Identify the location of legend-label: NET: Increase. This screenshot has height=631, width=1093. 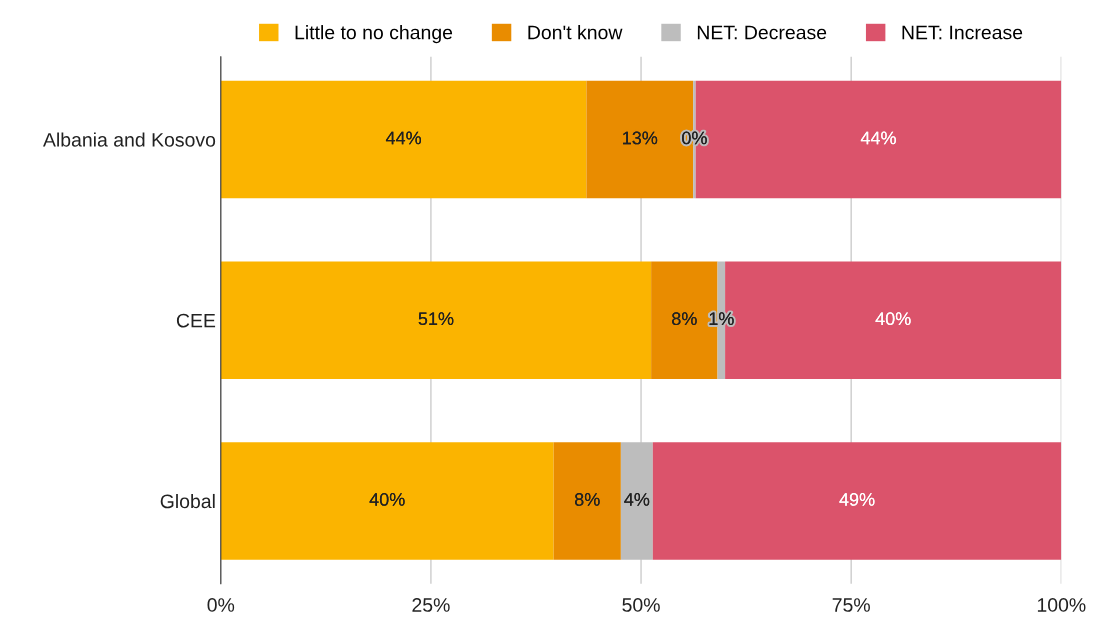
(962, 32).